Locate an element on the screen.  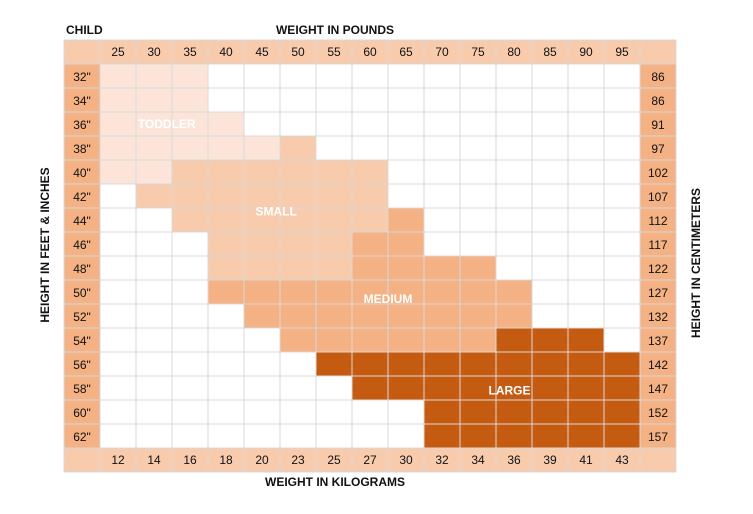
height-in-tick: 56" is located at coordinates (82, 365).